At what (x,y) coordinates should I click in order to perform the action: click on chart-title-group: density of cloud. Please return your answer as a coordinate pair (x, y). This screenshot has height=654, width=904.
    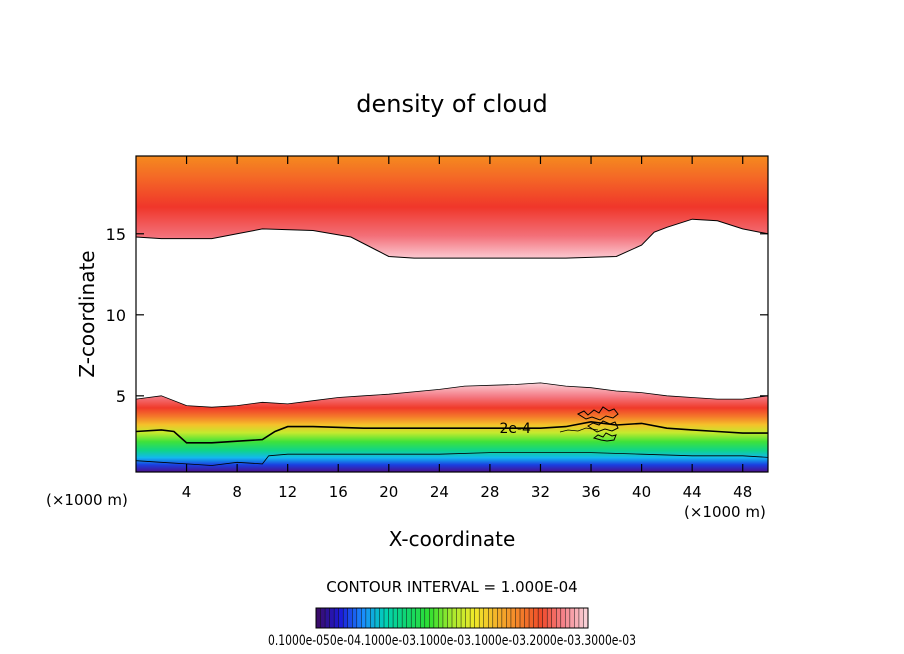
    Looking at the image, I should click on (451, 104).